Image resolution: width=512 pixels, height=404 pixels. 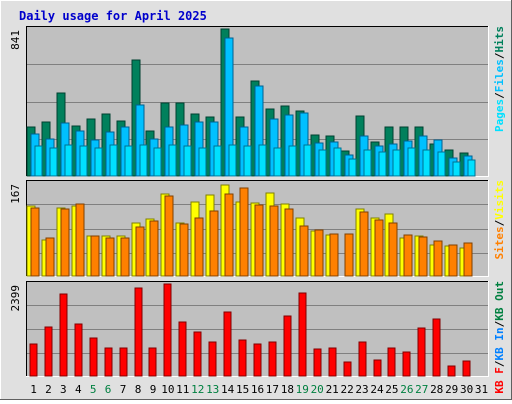 What do you see at coordinates (15, 40) in the screenshot?
I see `y-max-label-hits: 841` at bounding box center [15, 40].